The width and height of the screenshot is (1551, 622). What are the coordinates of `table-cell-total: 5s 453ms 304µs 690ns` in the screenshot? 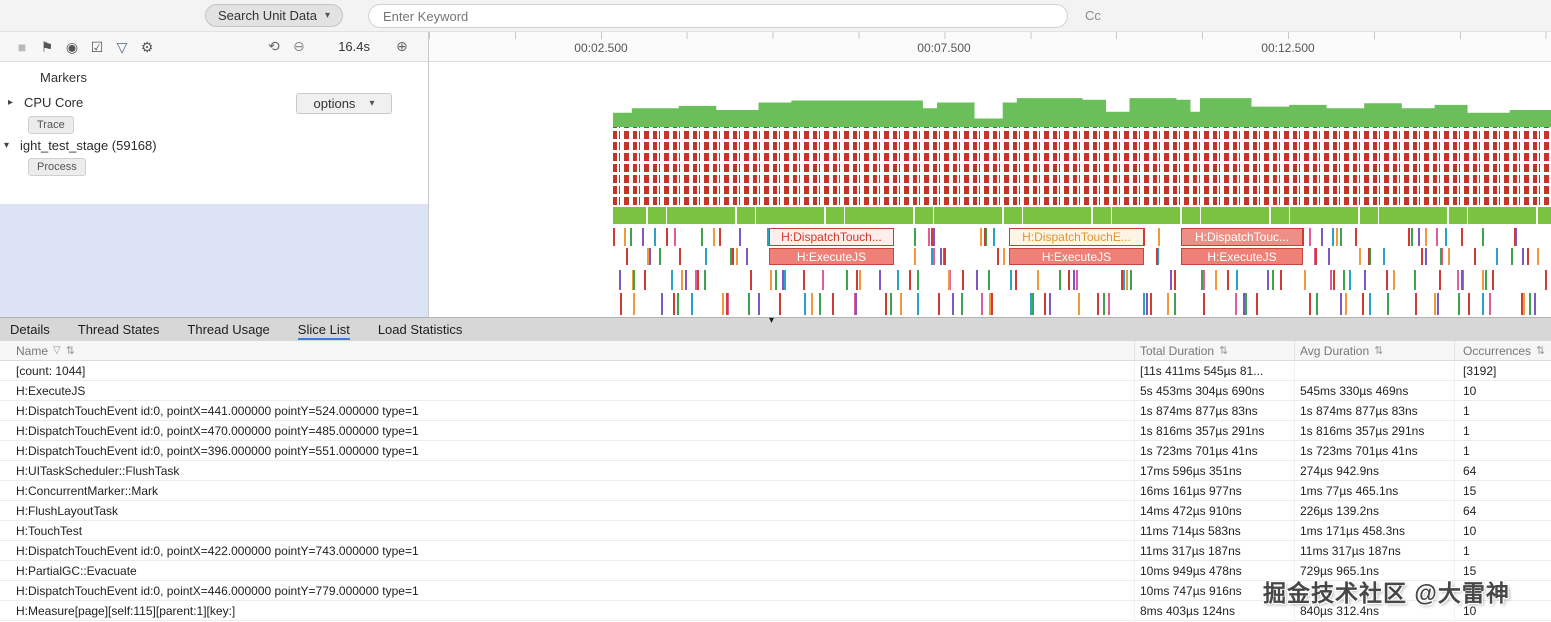 It's located at (1215, 390).